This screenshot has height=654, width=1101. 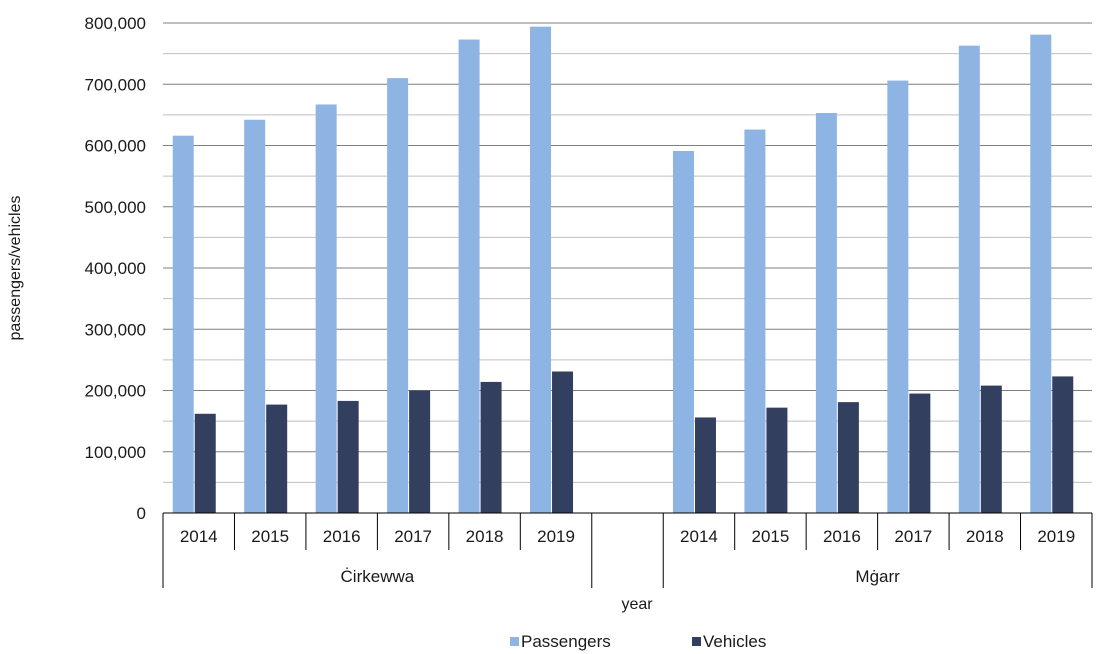 What do you see at coordinates (115, 84) in the screenshot?
I see `y-tick-label: 700,000` at bounding box center [115, 84].